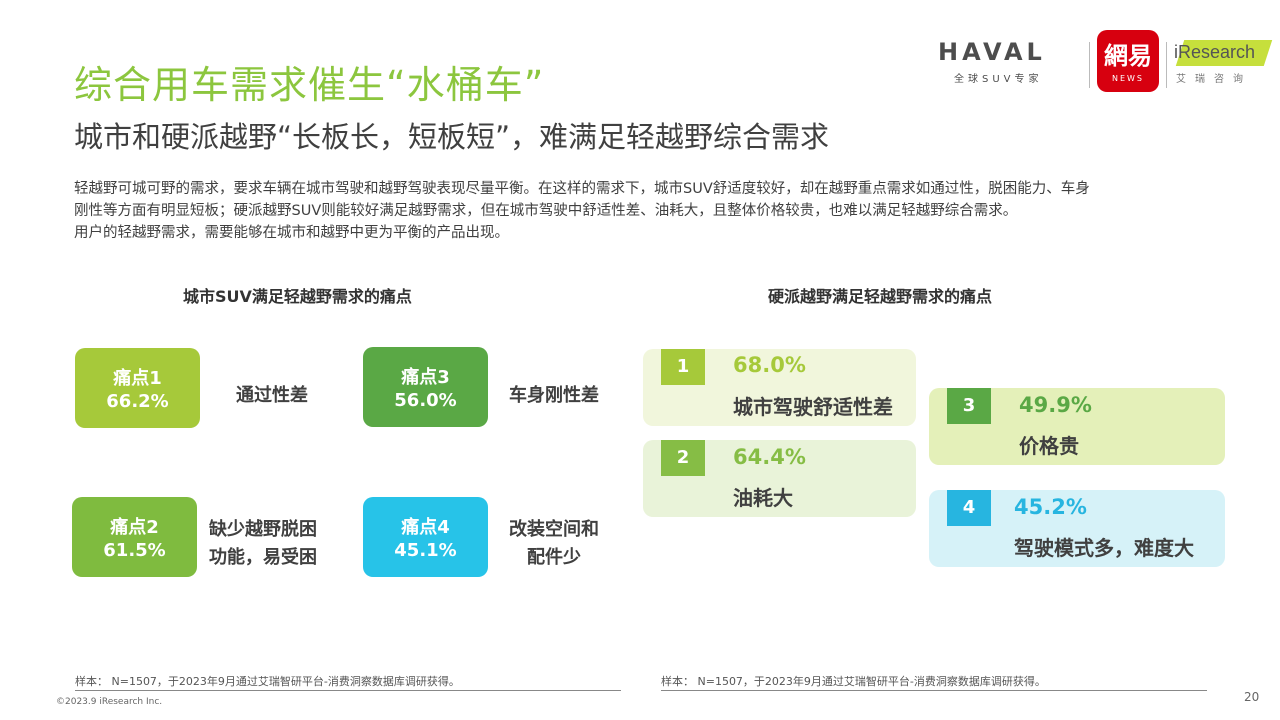 The width and height of the screenshot is (1280, 720). I want to click on pain-point-name: 痛点3, so click(425, 377).